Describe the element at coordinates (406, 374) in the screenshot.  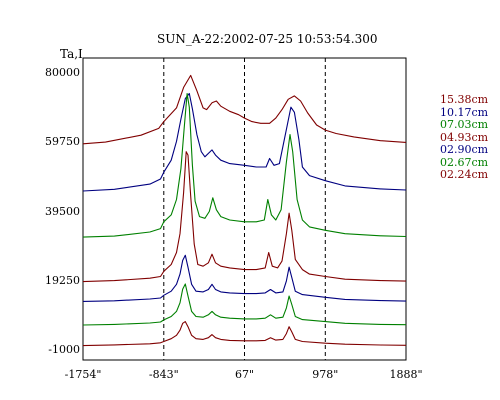
I see `x-tick-label: 1888"` at that location.